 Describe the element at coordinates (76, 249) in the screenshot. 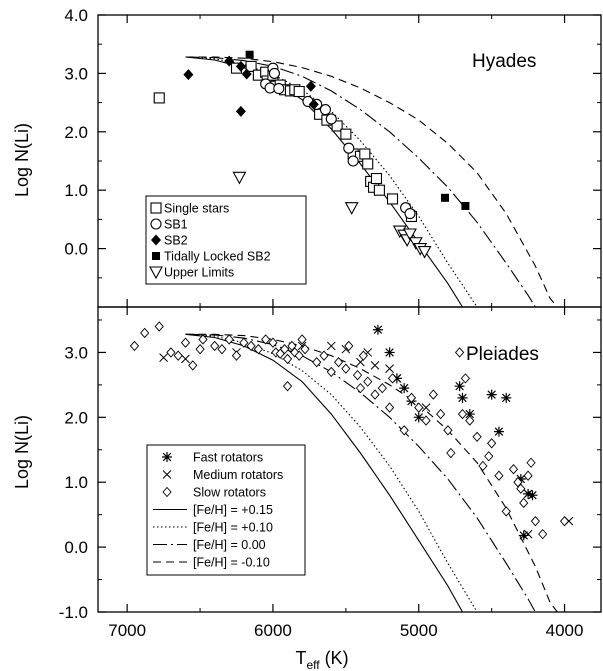

I see `y-tick-label: 0.0` at that location.